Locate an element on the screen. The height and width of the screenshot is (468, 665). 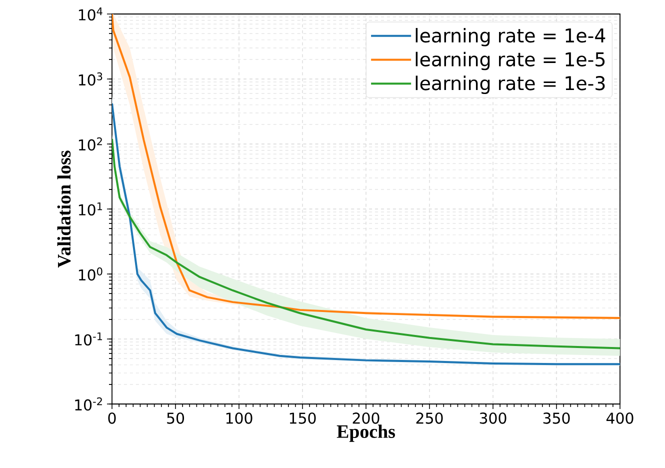
legend-label: learning rate = 1e-5 is located at coordinates (510, 61).